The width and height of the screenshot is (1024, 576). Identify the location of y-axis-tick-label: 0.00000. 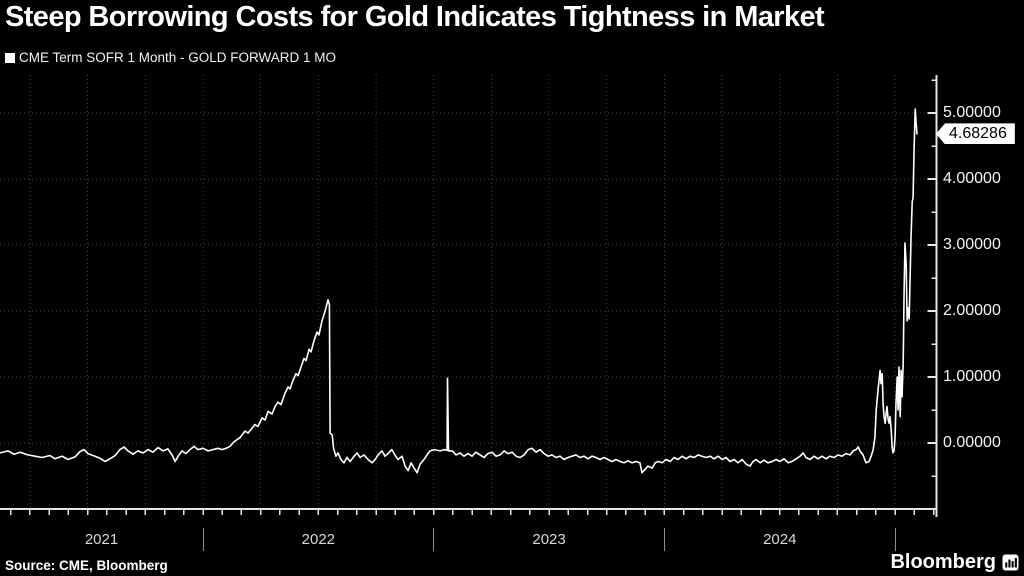
(972, 442).